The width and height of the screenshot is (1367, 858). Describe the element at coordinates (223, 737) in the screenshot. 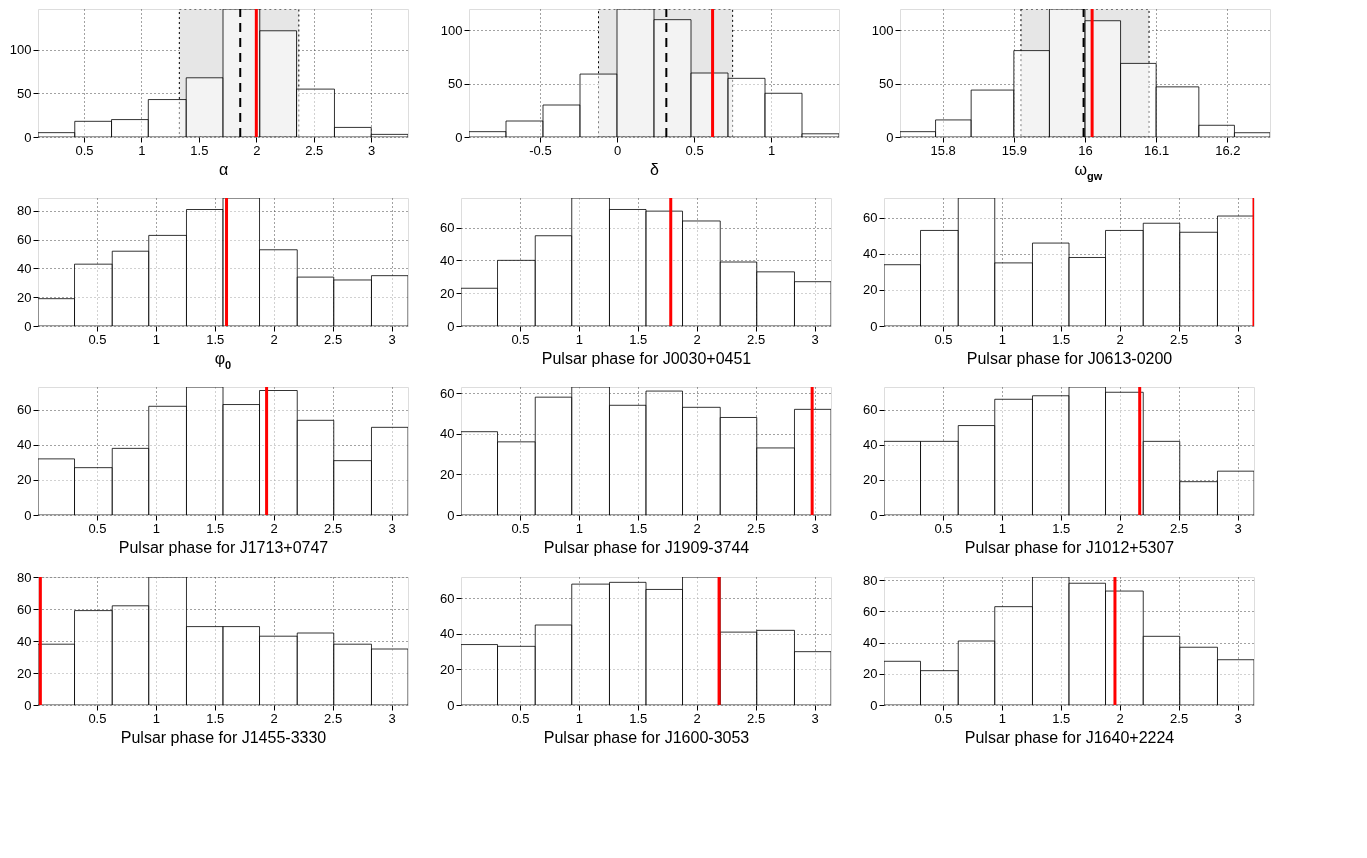

I see `x-axis-title: Pulsar phase for J1455-3330` at that location.